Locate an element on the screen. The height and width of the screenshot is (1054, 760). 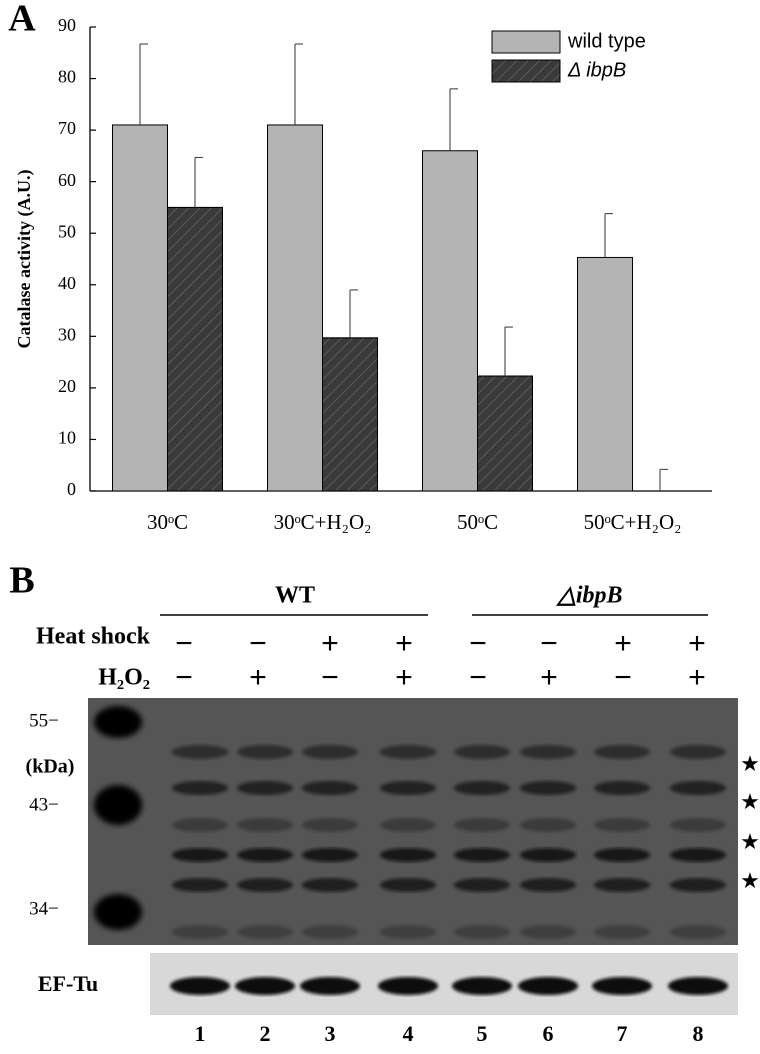
lane-number: 1 is located at coordinates (200, 1033).